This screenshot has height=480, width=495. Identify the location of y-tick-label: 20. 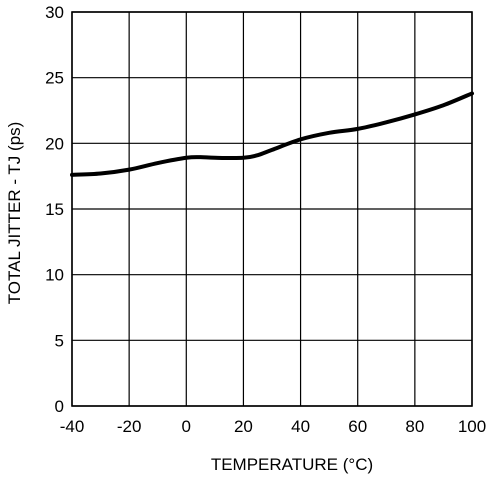
(54, 143).